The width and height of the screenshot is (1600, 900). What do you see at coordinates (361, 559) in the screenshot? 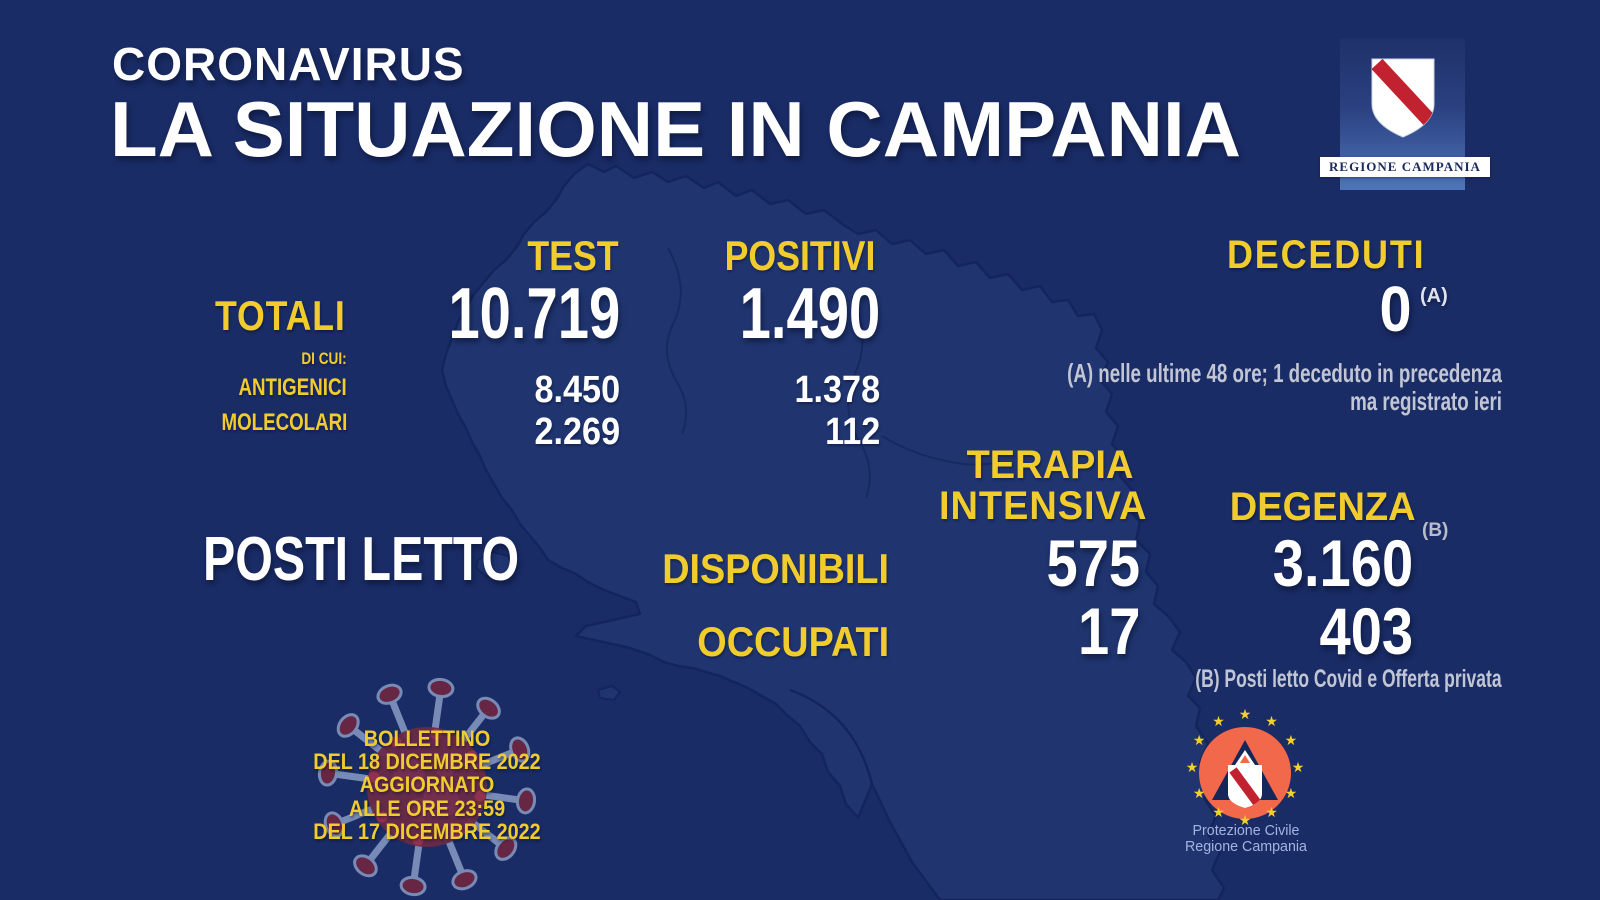
I see `posti-letto-label: POSTI LETTO` at bounding box center [361, 559].